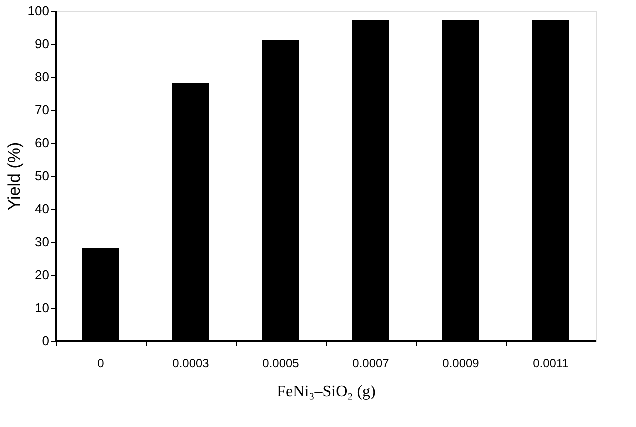 Image resolution: width=636 pixels, height=427 pixels. I want to click on y-tick-label: 40, so click(42, 209).